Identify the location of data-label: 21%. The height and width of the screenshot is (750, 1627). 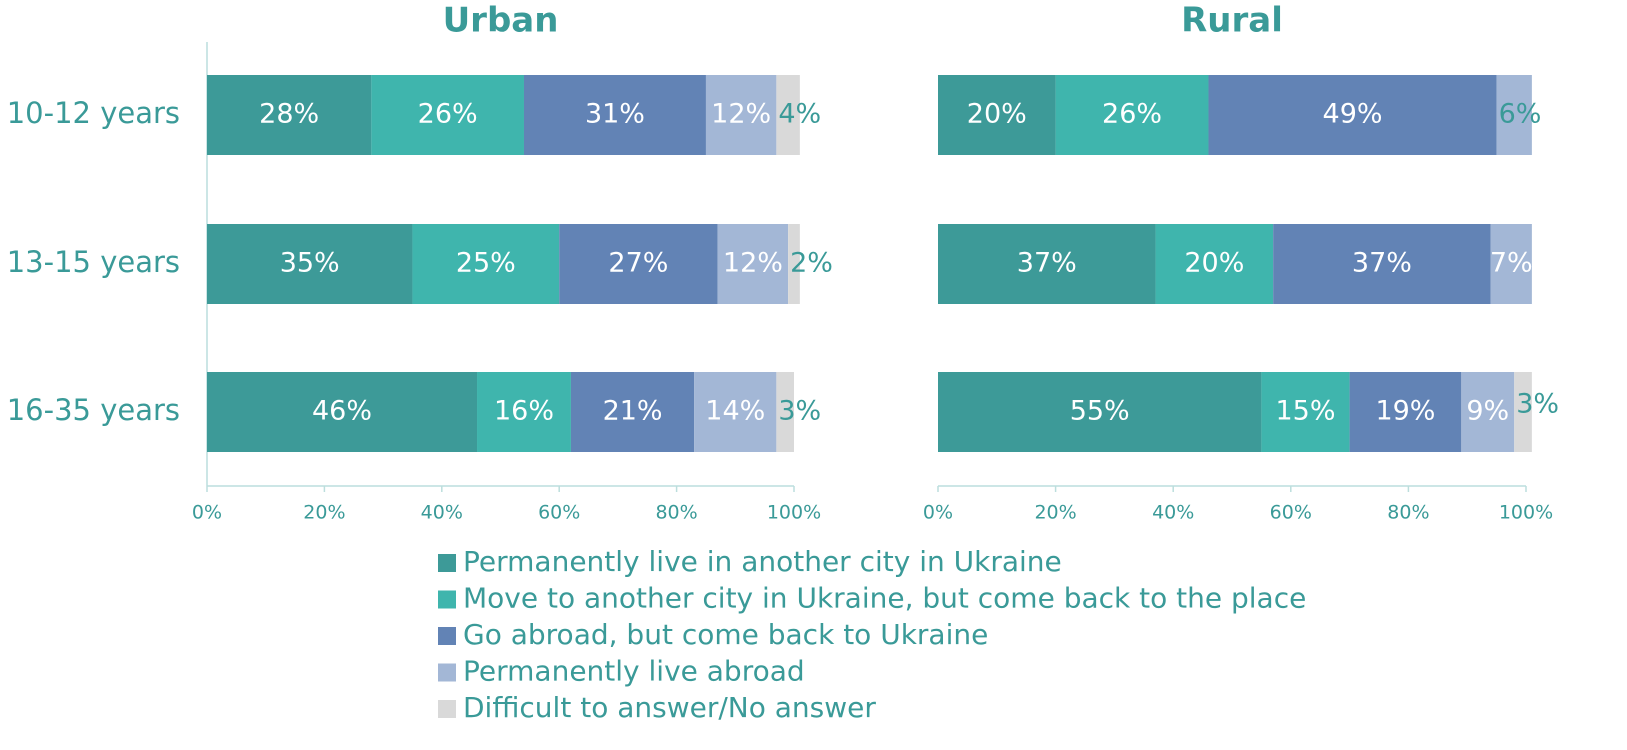
(633, 411).